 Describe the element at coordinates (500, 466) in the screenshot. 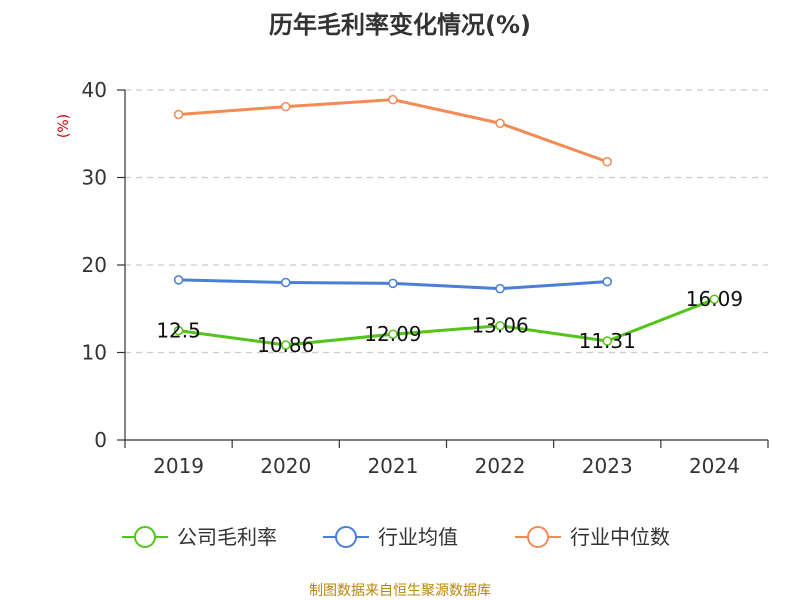

I see `x-tick-label-2022: 2022` at that location.